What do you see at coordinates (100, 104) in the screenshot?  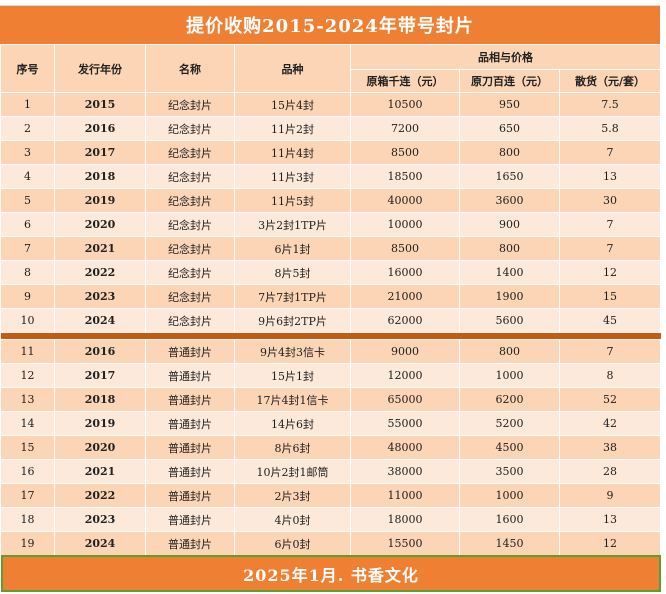 I see `cell-year: 2015` at bounding box center [100, 104].